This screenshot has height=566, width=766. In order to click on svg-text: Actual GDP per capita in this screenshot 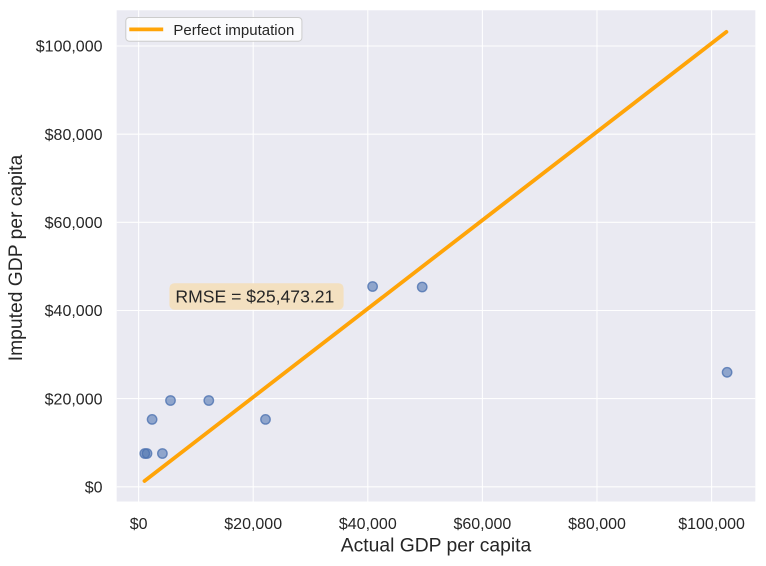, I will do `click(436, 546)`.